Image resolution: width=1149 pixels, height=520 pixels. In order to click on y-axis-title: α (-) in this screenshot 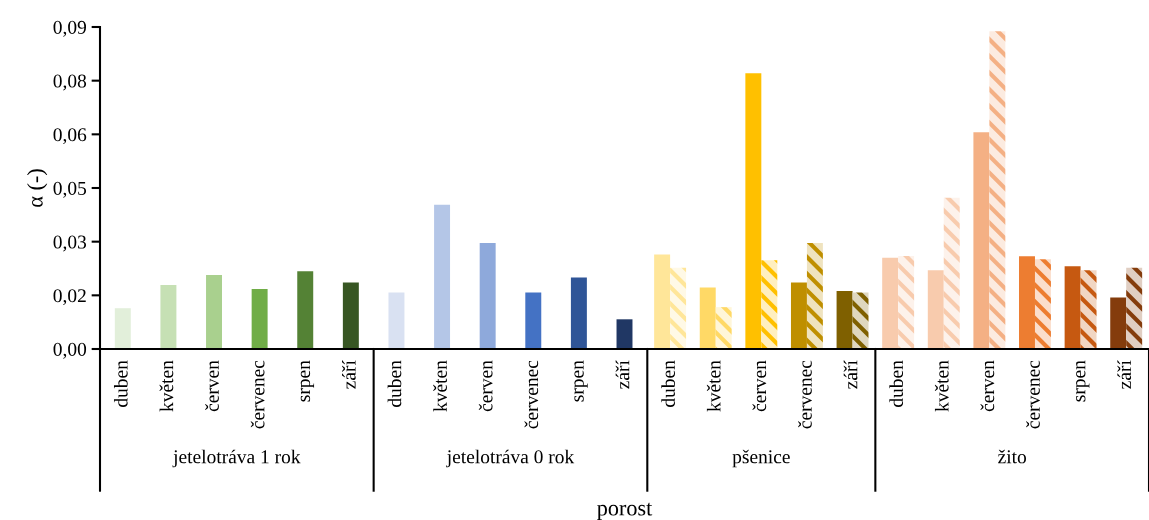, I will do `click(37, 188)`.